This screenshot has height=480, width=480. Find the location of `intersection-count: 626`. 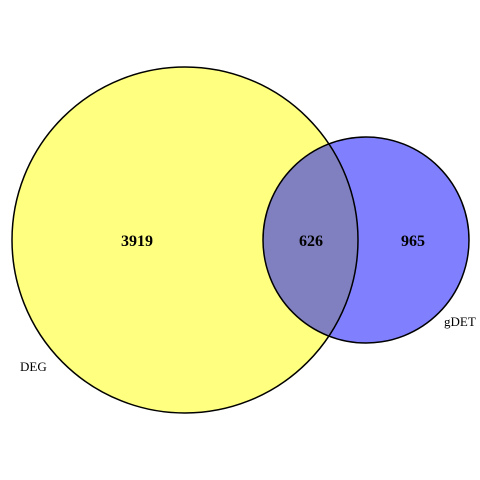

intersection-count: 626 is located at coordinates (311, 241).